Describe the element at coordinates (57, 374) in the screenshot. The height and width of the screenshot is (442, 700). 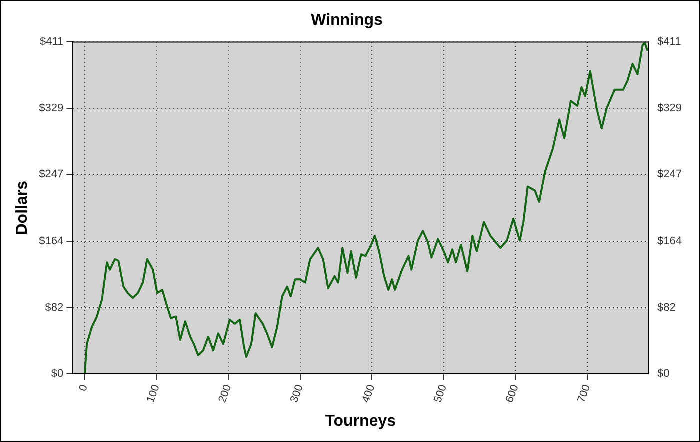
I see `y-tick-label: $0` at that location.